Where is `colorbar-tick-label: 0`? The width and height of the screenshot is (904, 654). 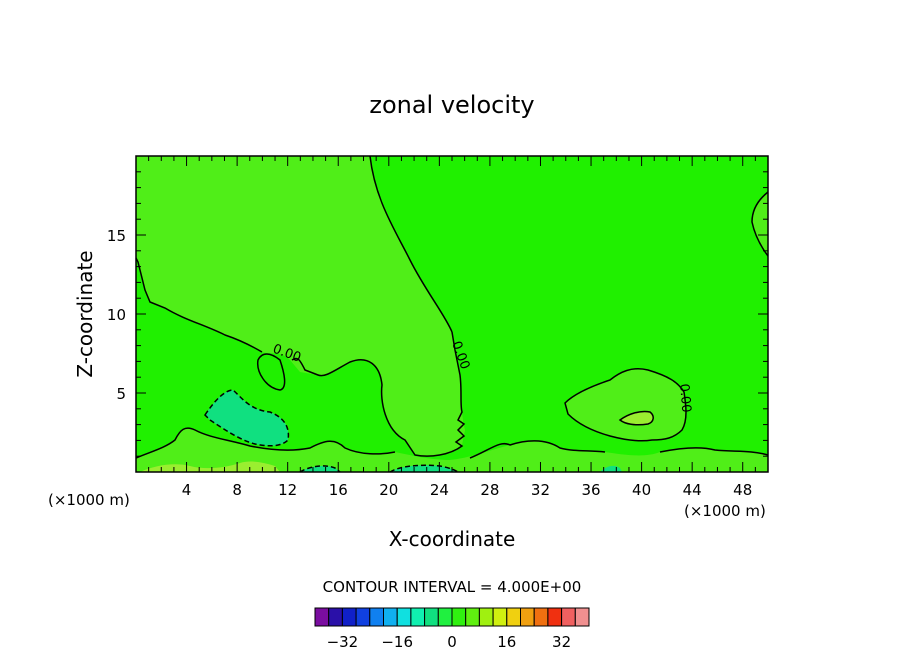 colorbar-tick-label: 0 is located at coordinates (452, 642).